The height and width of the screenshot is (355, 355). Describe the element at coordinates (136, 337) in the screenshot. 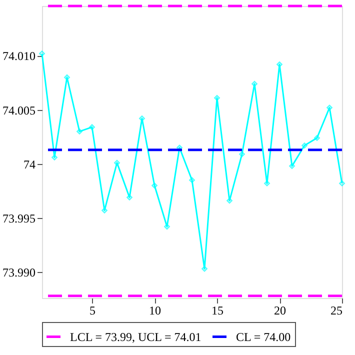

I see `legend-label: LCL = 73.99, UCL = 74.01` at that location.